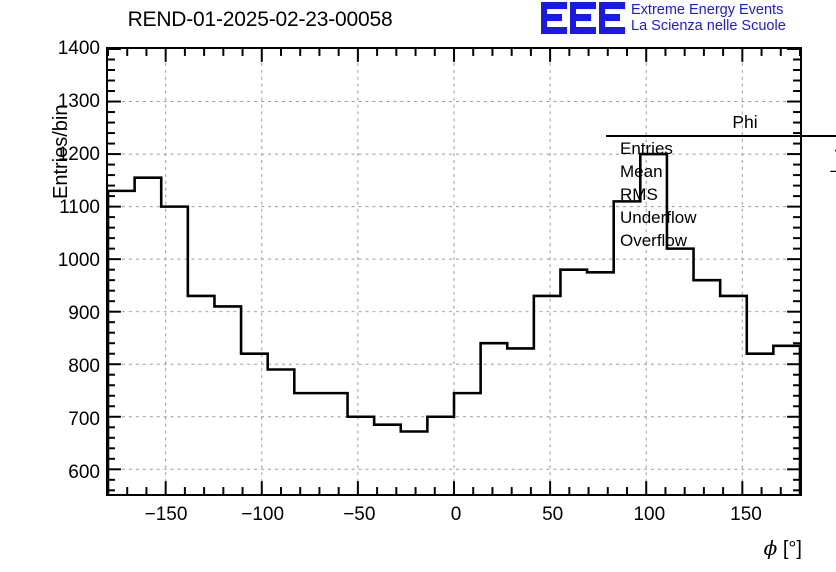 Image resolution: width=836 pixels, height=572 pixels. Describe the element at coordinates (746, 514) in the screenshot. I see `x-tick-label: 150` at that location.